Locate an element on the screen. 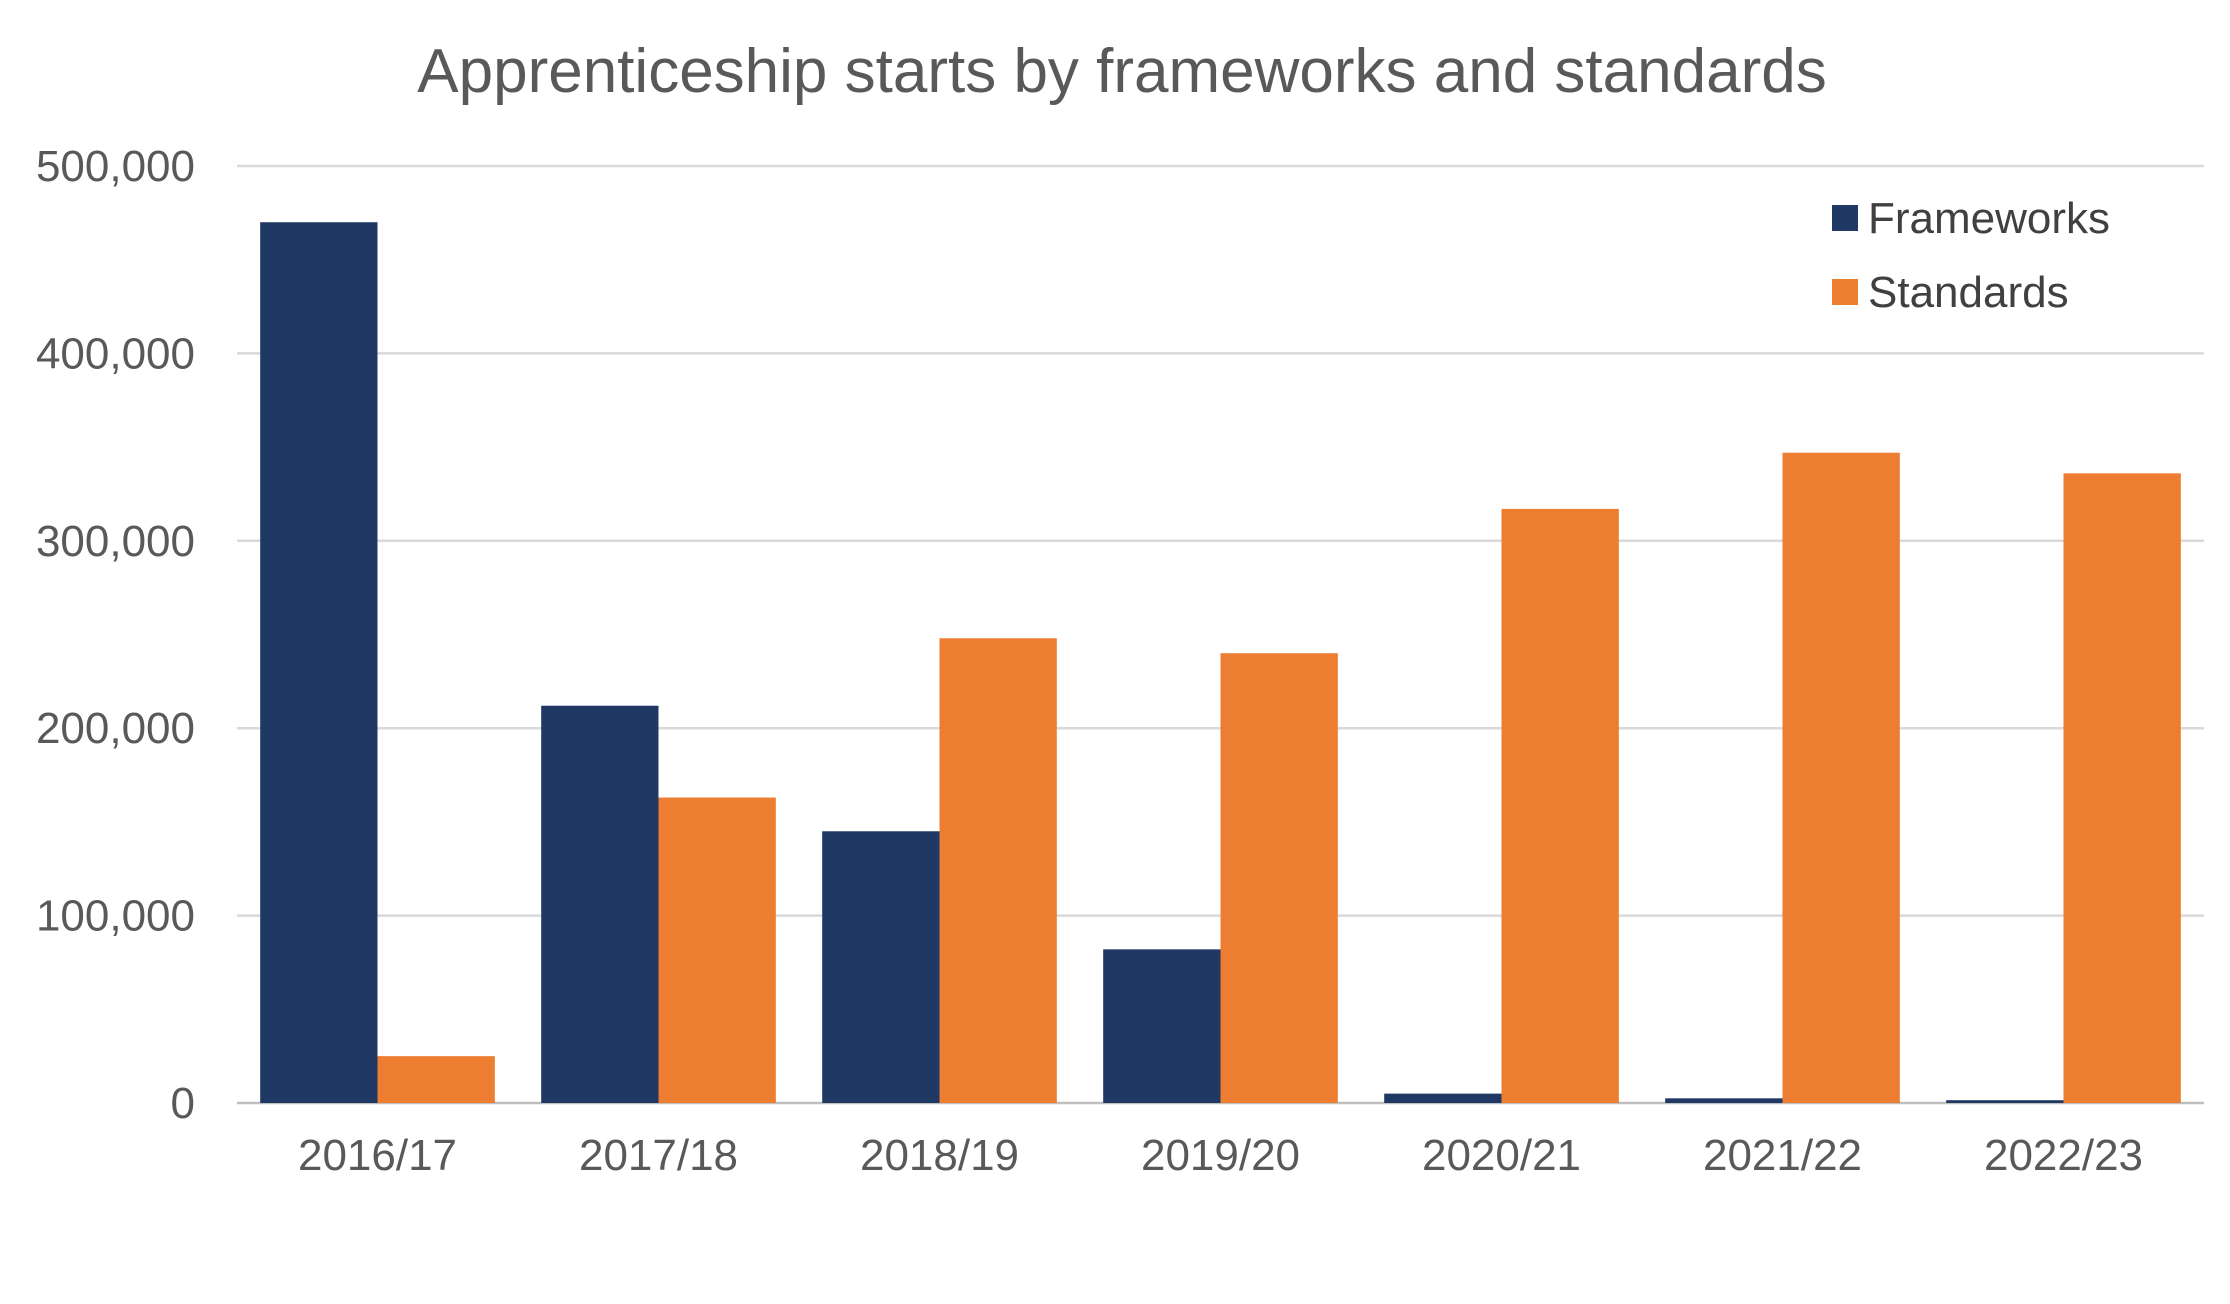 This screenshot has width=2230, height=1304. x-tick-label: 2016/17 is located at coordinates (377, 1155).